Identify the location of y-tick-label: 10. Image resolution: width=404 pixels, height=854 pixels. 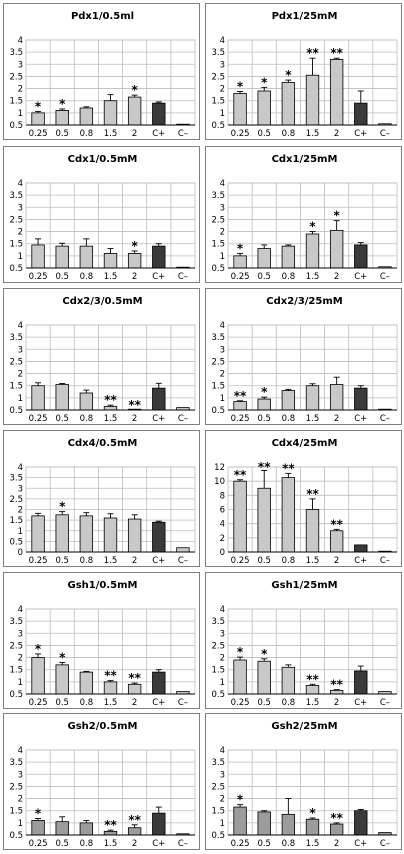
(219, 482).